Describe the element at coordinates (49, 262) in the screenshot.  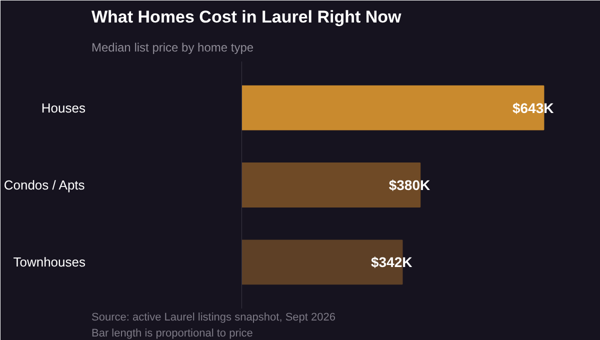
I see `y-tick-label: Townhouses` at that location.